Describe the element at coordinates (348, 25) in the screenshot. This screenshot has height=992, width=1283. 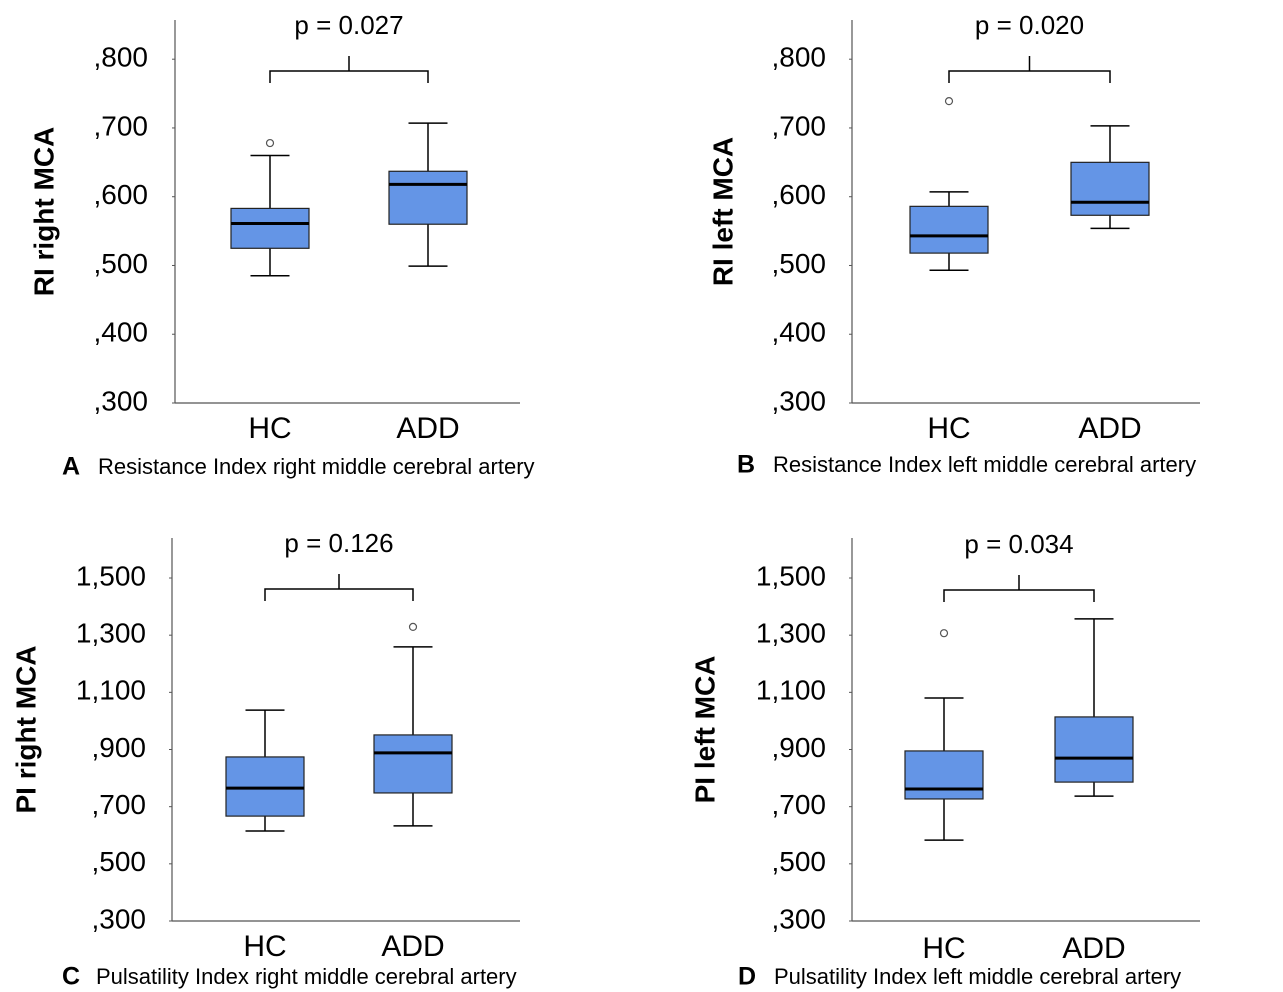
I see `p-value: p = 0.027` at that location.